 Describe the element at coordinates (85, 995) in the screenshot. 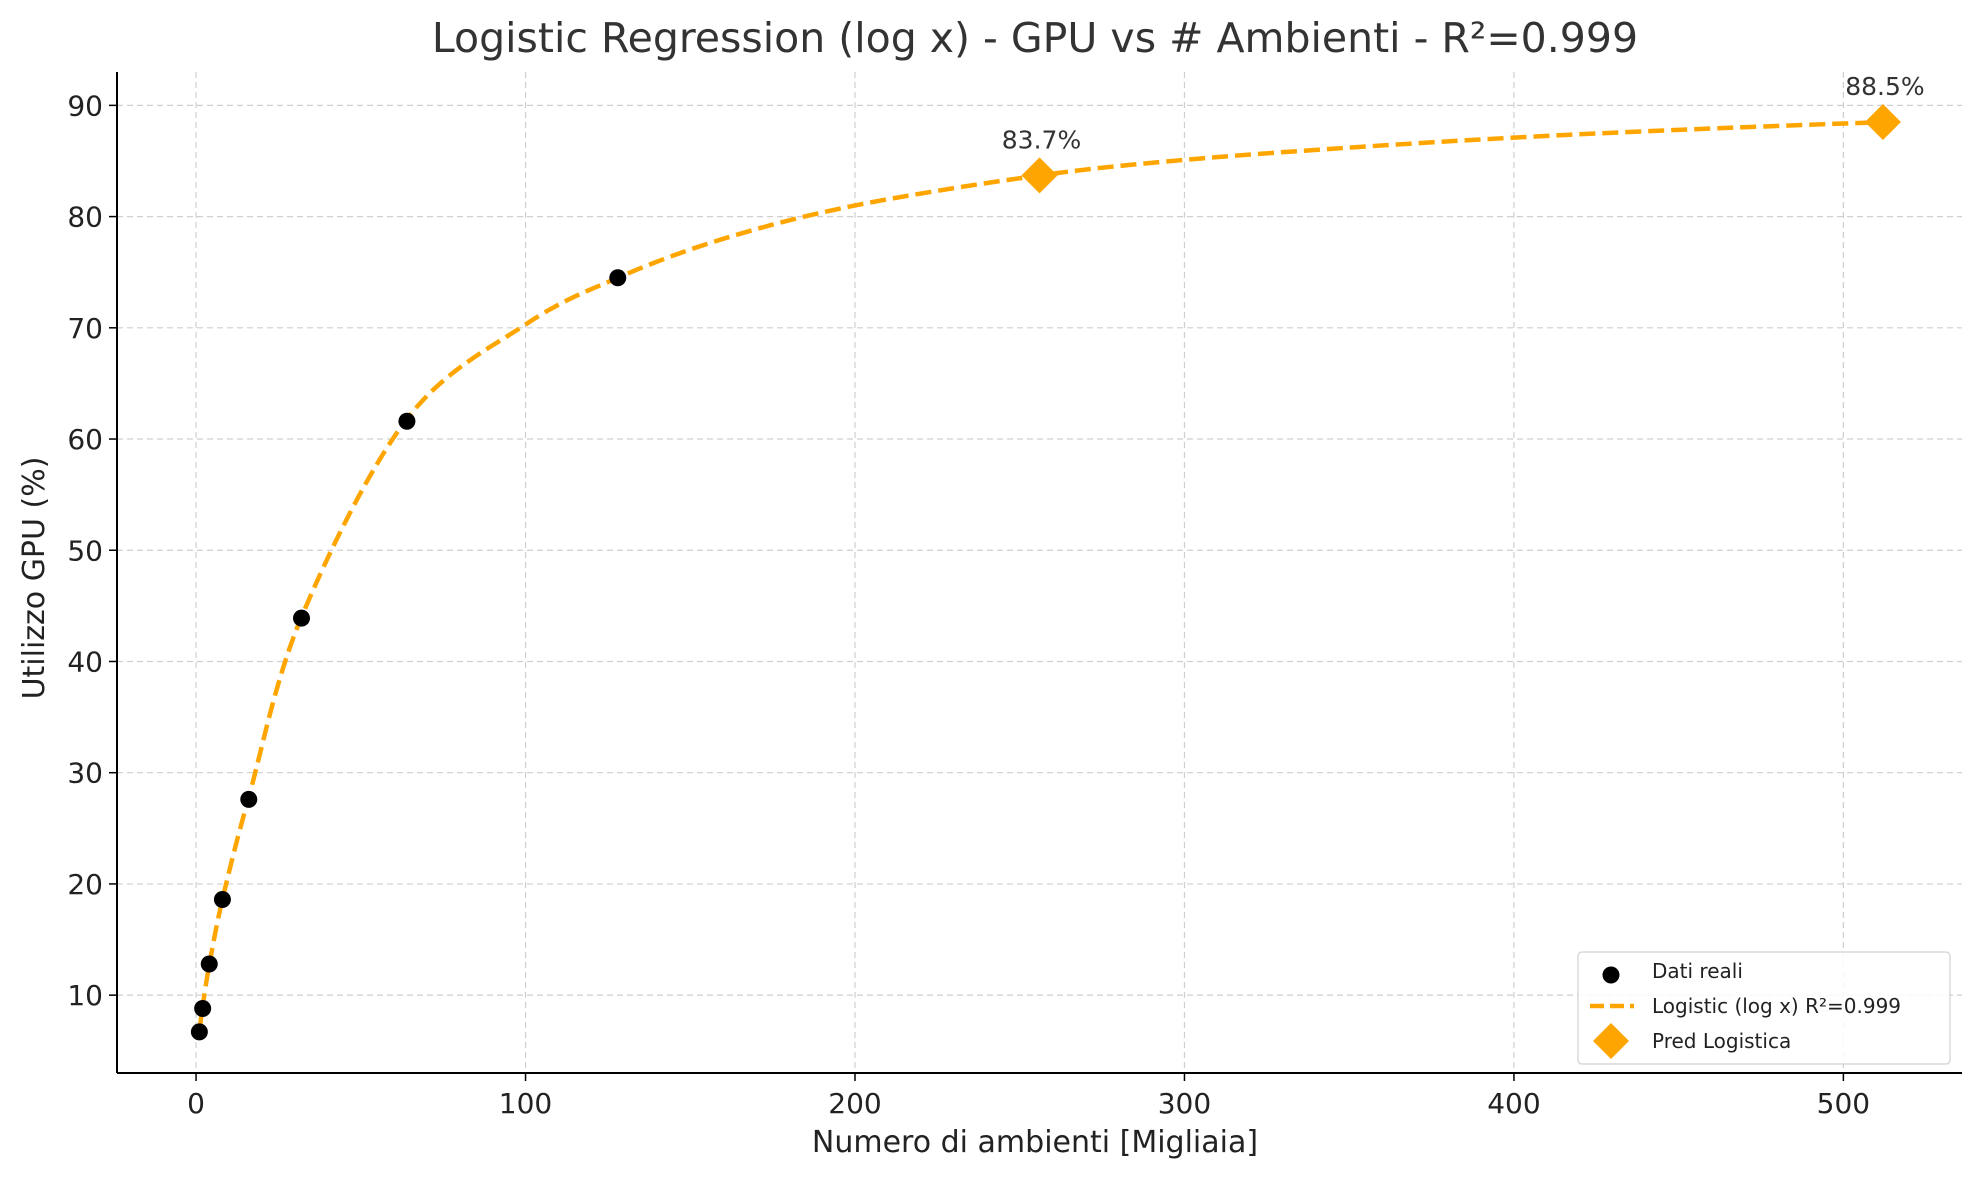

I see `y-tick-label: 10` at that location.